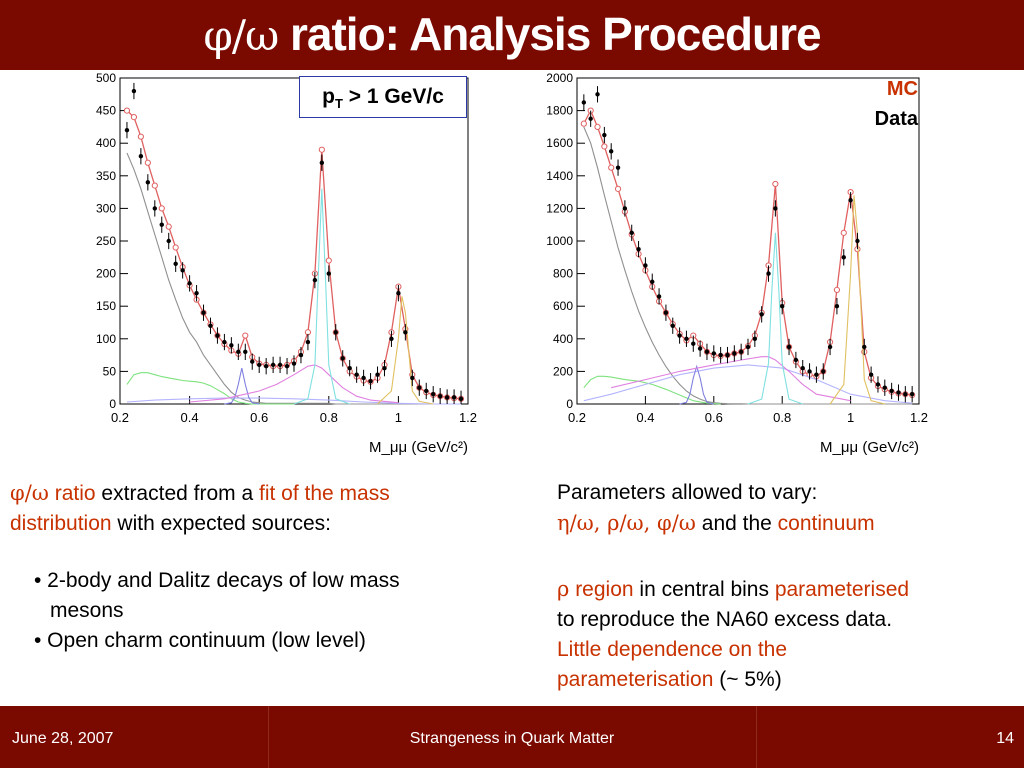 This screenshot has width=1024, height=768. Describe the element at coordinates (221, 523) in the screenshot. I see `sources-text: with expected sources:` at that location.